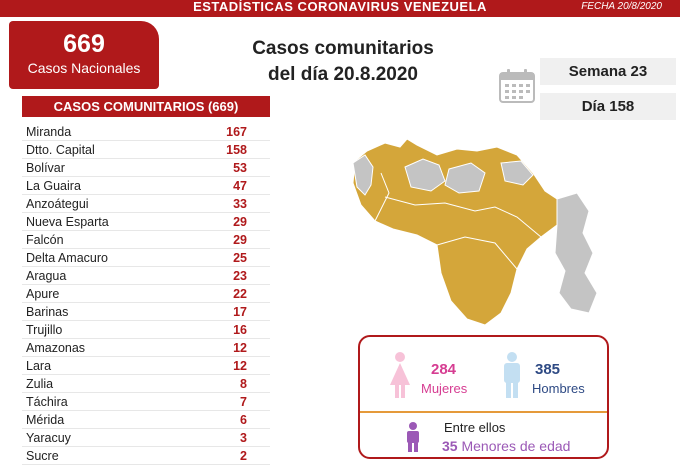  Describe the element at coordinates (146, 106) in the screenshot. I see `community-table-header: CASOS COMUNITARIOS (669)` at that location.